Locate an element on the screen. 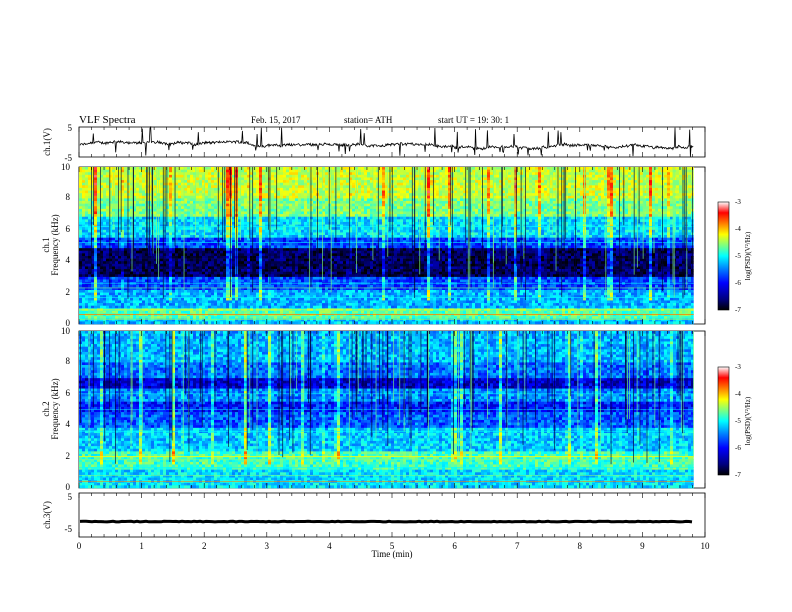 This screenshot has width=792, height=612. time-axis-ticks: 0 1 2 3 4 5 6 7 8 9 10 is located at coordinates (393, 546).